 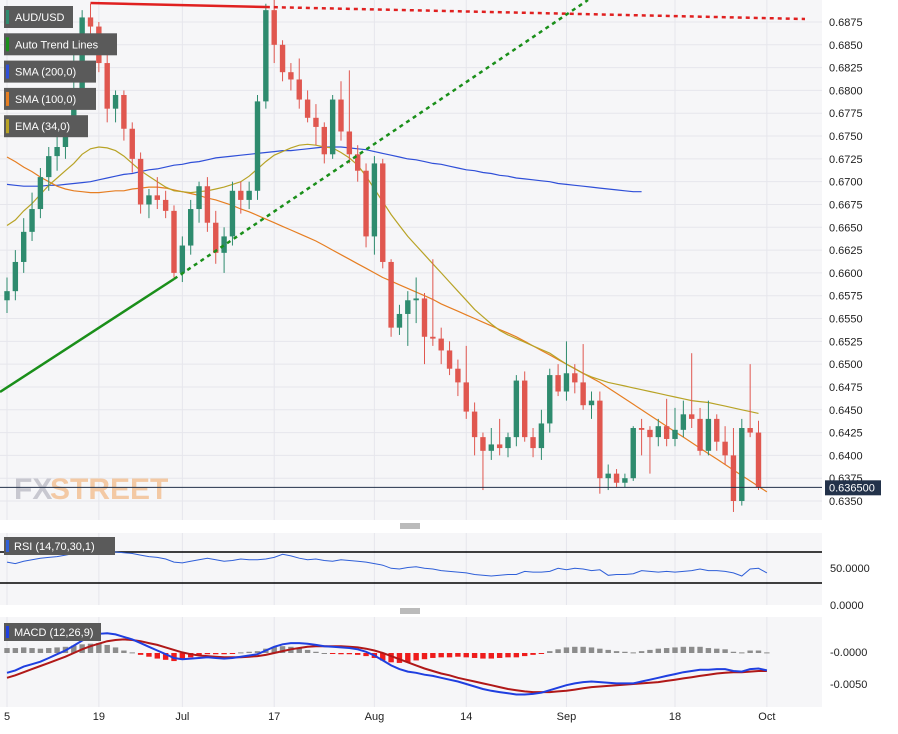 I want to click on rsi-label-box: RSI (14,70,30,1), so click(x=59, y=546).